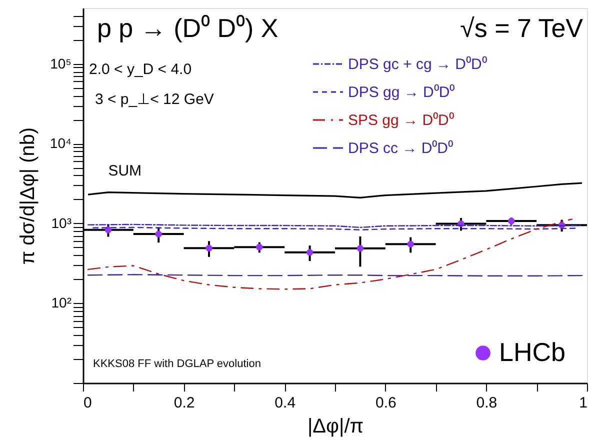 The image size is (592, 448). Describe the element at coordinates (487, 403) in the screenshot. I see `x-tick-label: 0.8` at that location.